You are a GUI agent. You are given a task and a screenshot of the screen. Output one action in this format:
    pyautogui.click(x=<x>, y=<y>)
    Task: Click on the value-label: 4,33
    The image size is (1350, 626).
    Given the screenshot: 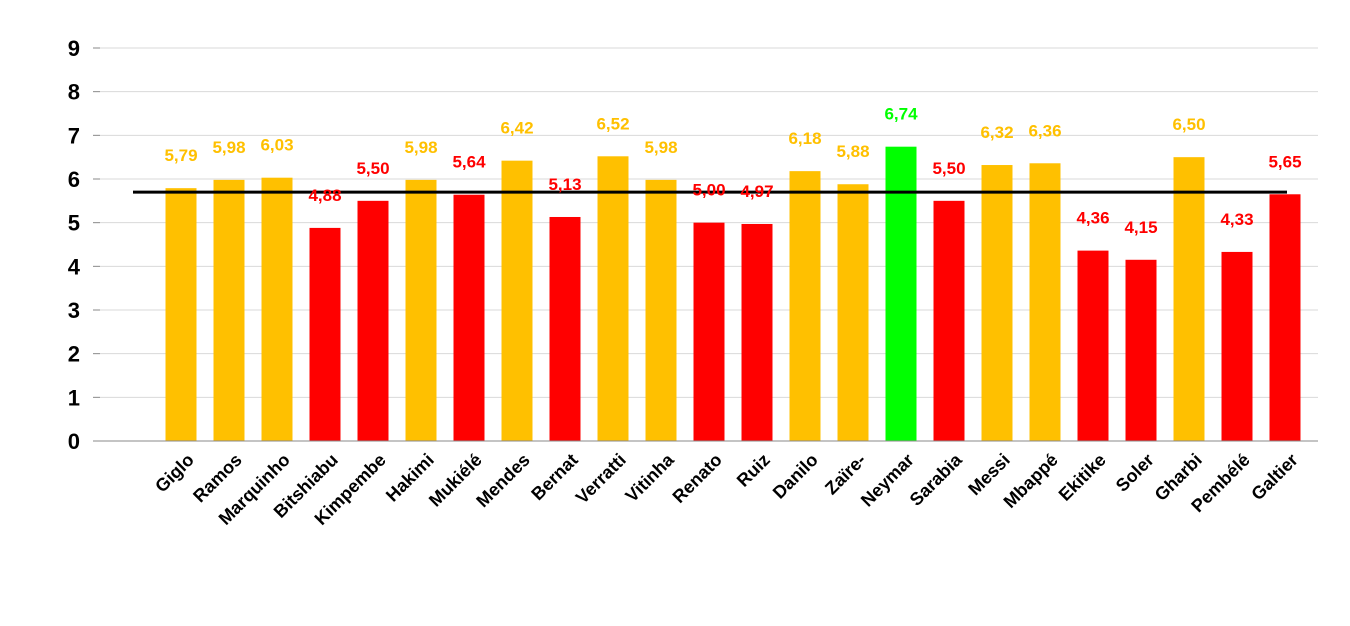 What is the action you would take?
    pyautogui.click(x=1236, y=219)
    